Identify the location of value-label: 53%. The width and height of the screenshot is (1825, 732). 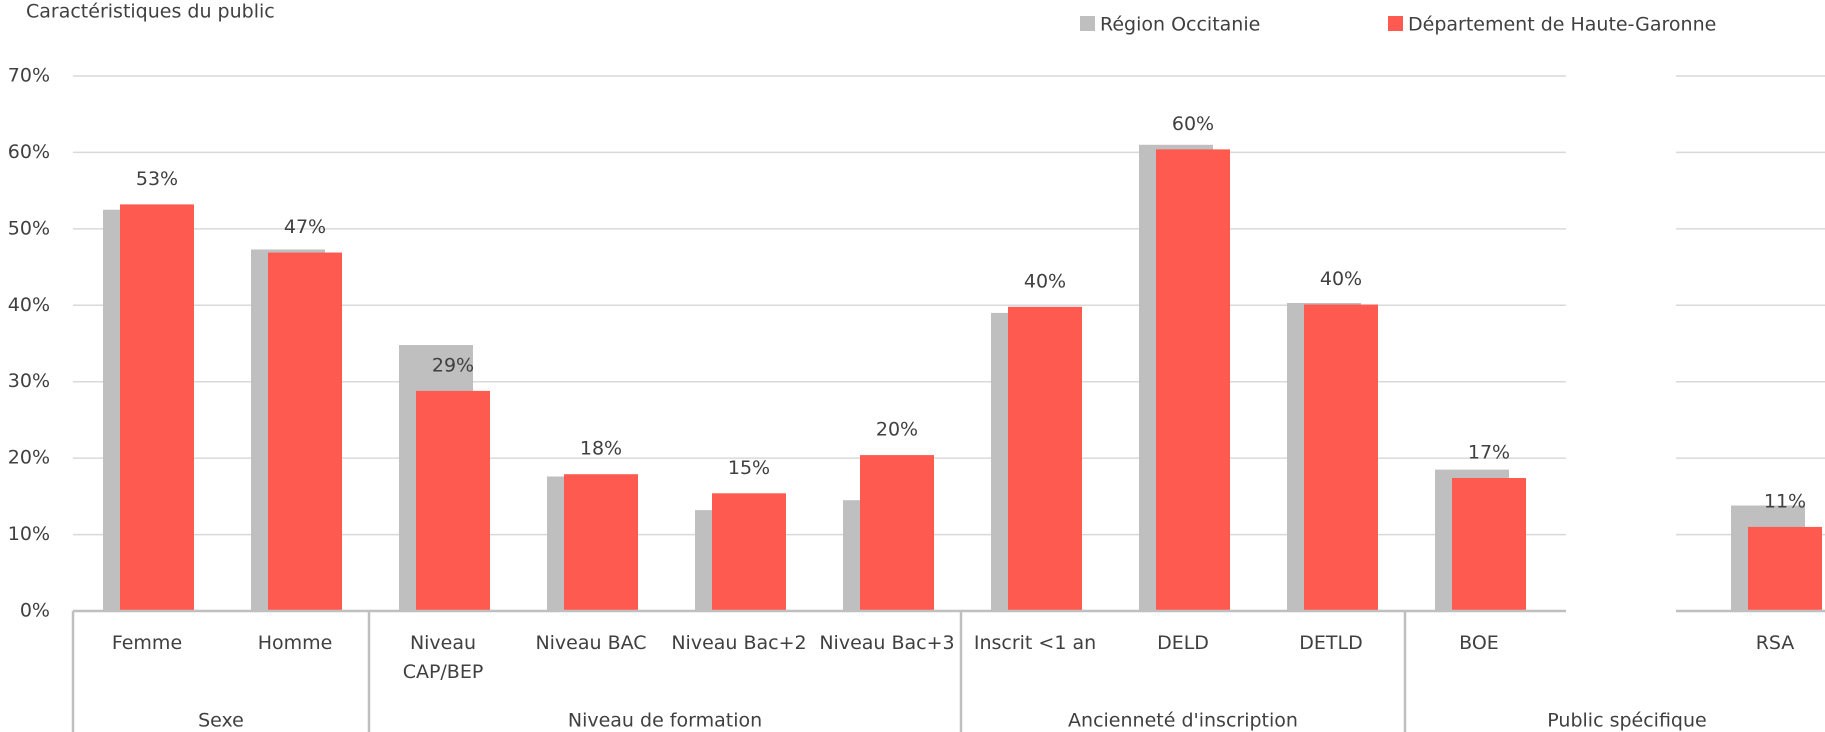
(157, 179).